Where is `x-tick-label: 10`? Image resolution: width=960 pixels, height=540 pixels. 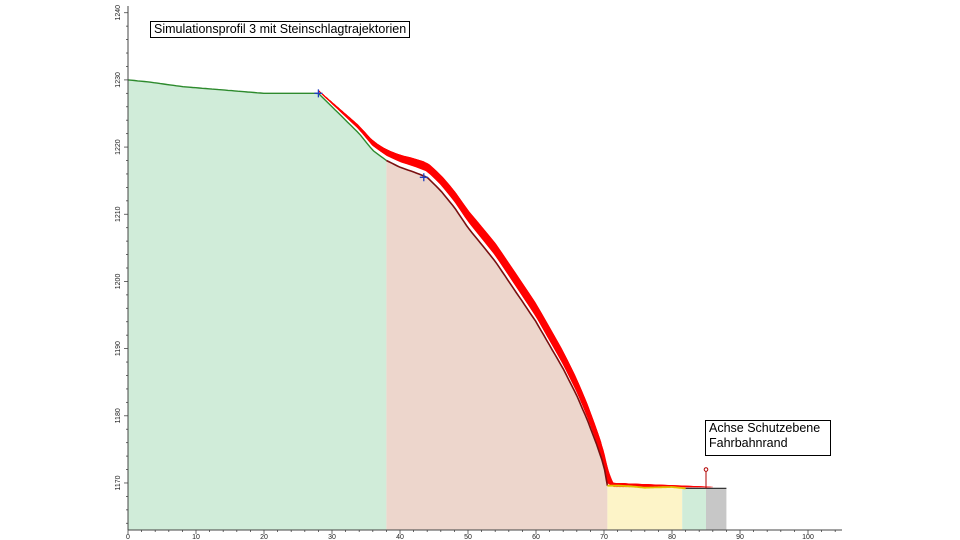
x-tick-label: 10 is located at coordinates (196, 537).